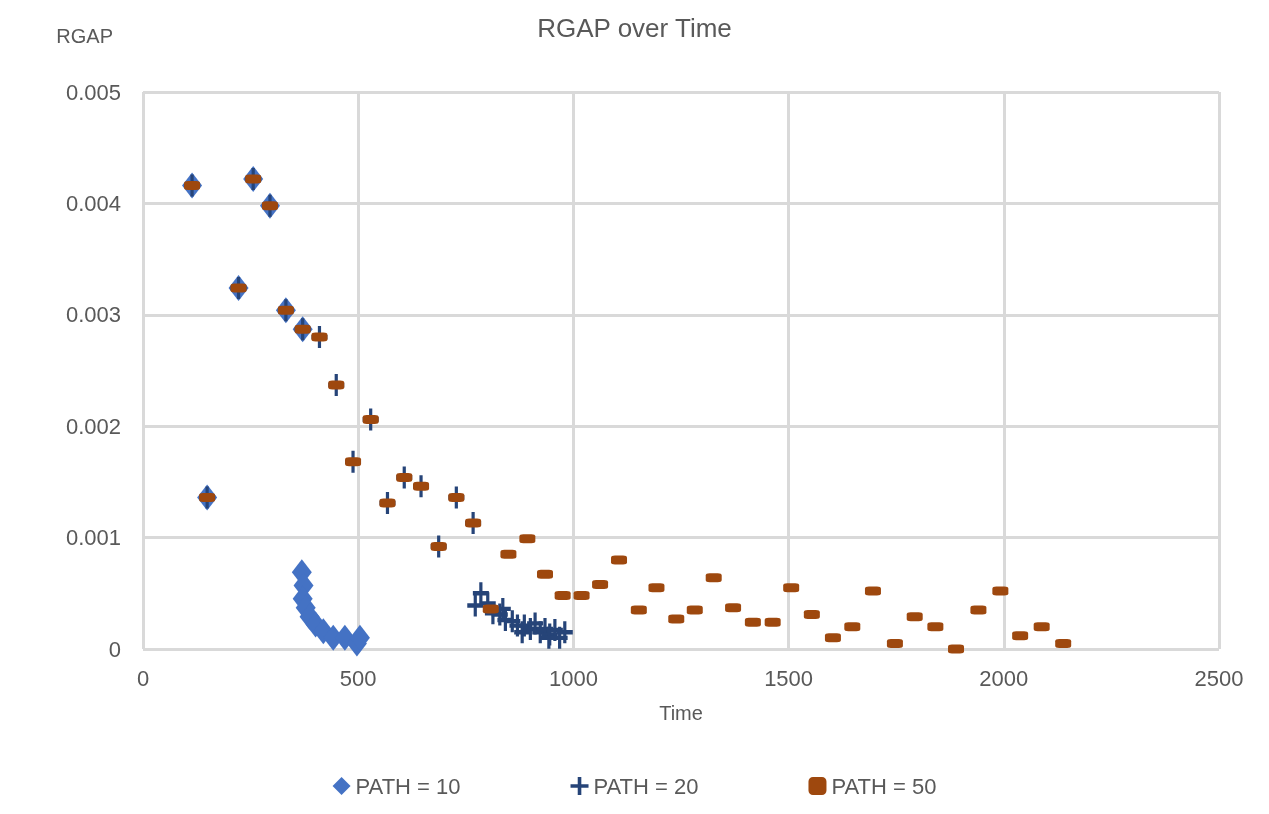 Image resolution: width=1269 pixels, height=814 pixels. I want to click on x-tick-label: 2500, so click(1219, 678).